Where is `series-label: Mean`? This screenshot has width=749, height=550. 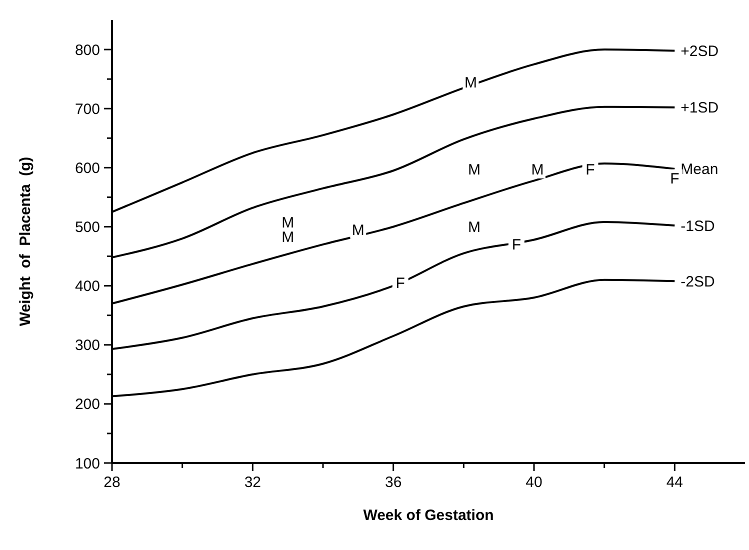
series-label: Mean is located at coordinates (699, 169).